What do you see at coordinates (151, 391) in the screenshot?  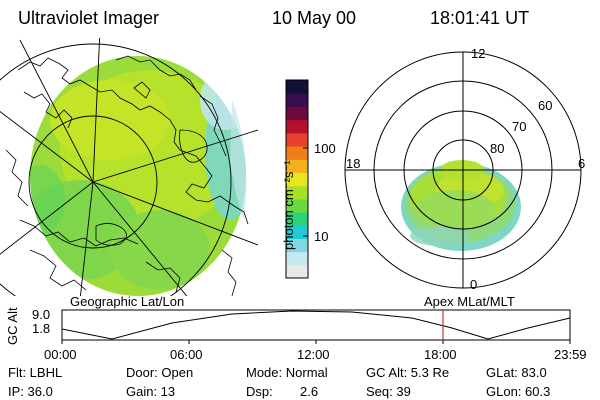 I see `gain-info: Gain: 13` at bounding box center [151, 391].